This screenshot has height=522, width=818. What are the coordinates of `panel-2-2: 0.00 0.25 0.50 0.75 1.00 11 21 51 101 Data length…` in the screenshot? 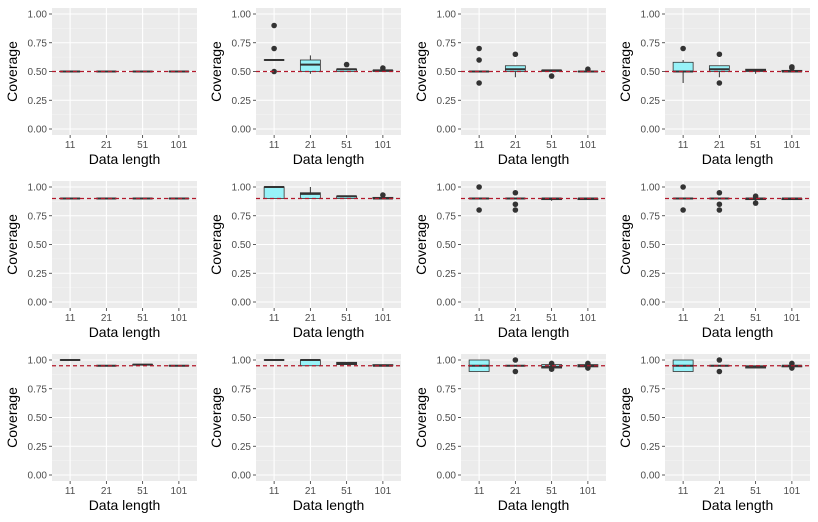 It's located at (304, 260).